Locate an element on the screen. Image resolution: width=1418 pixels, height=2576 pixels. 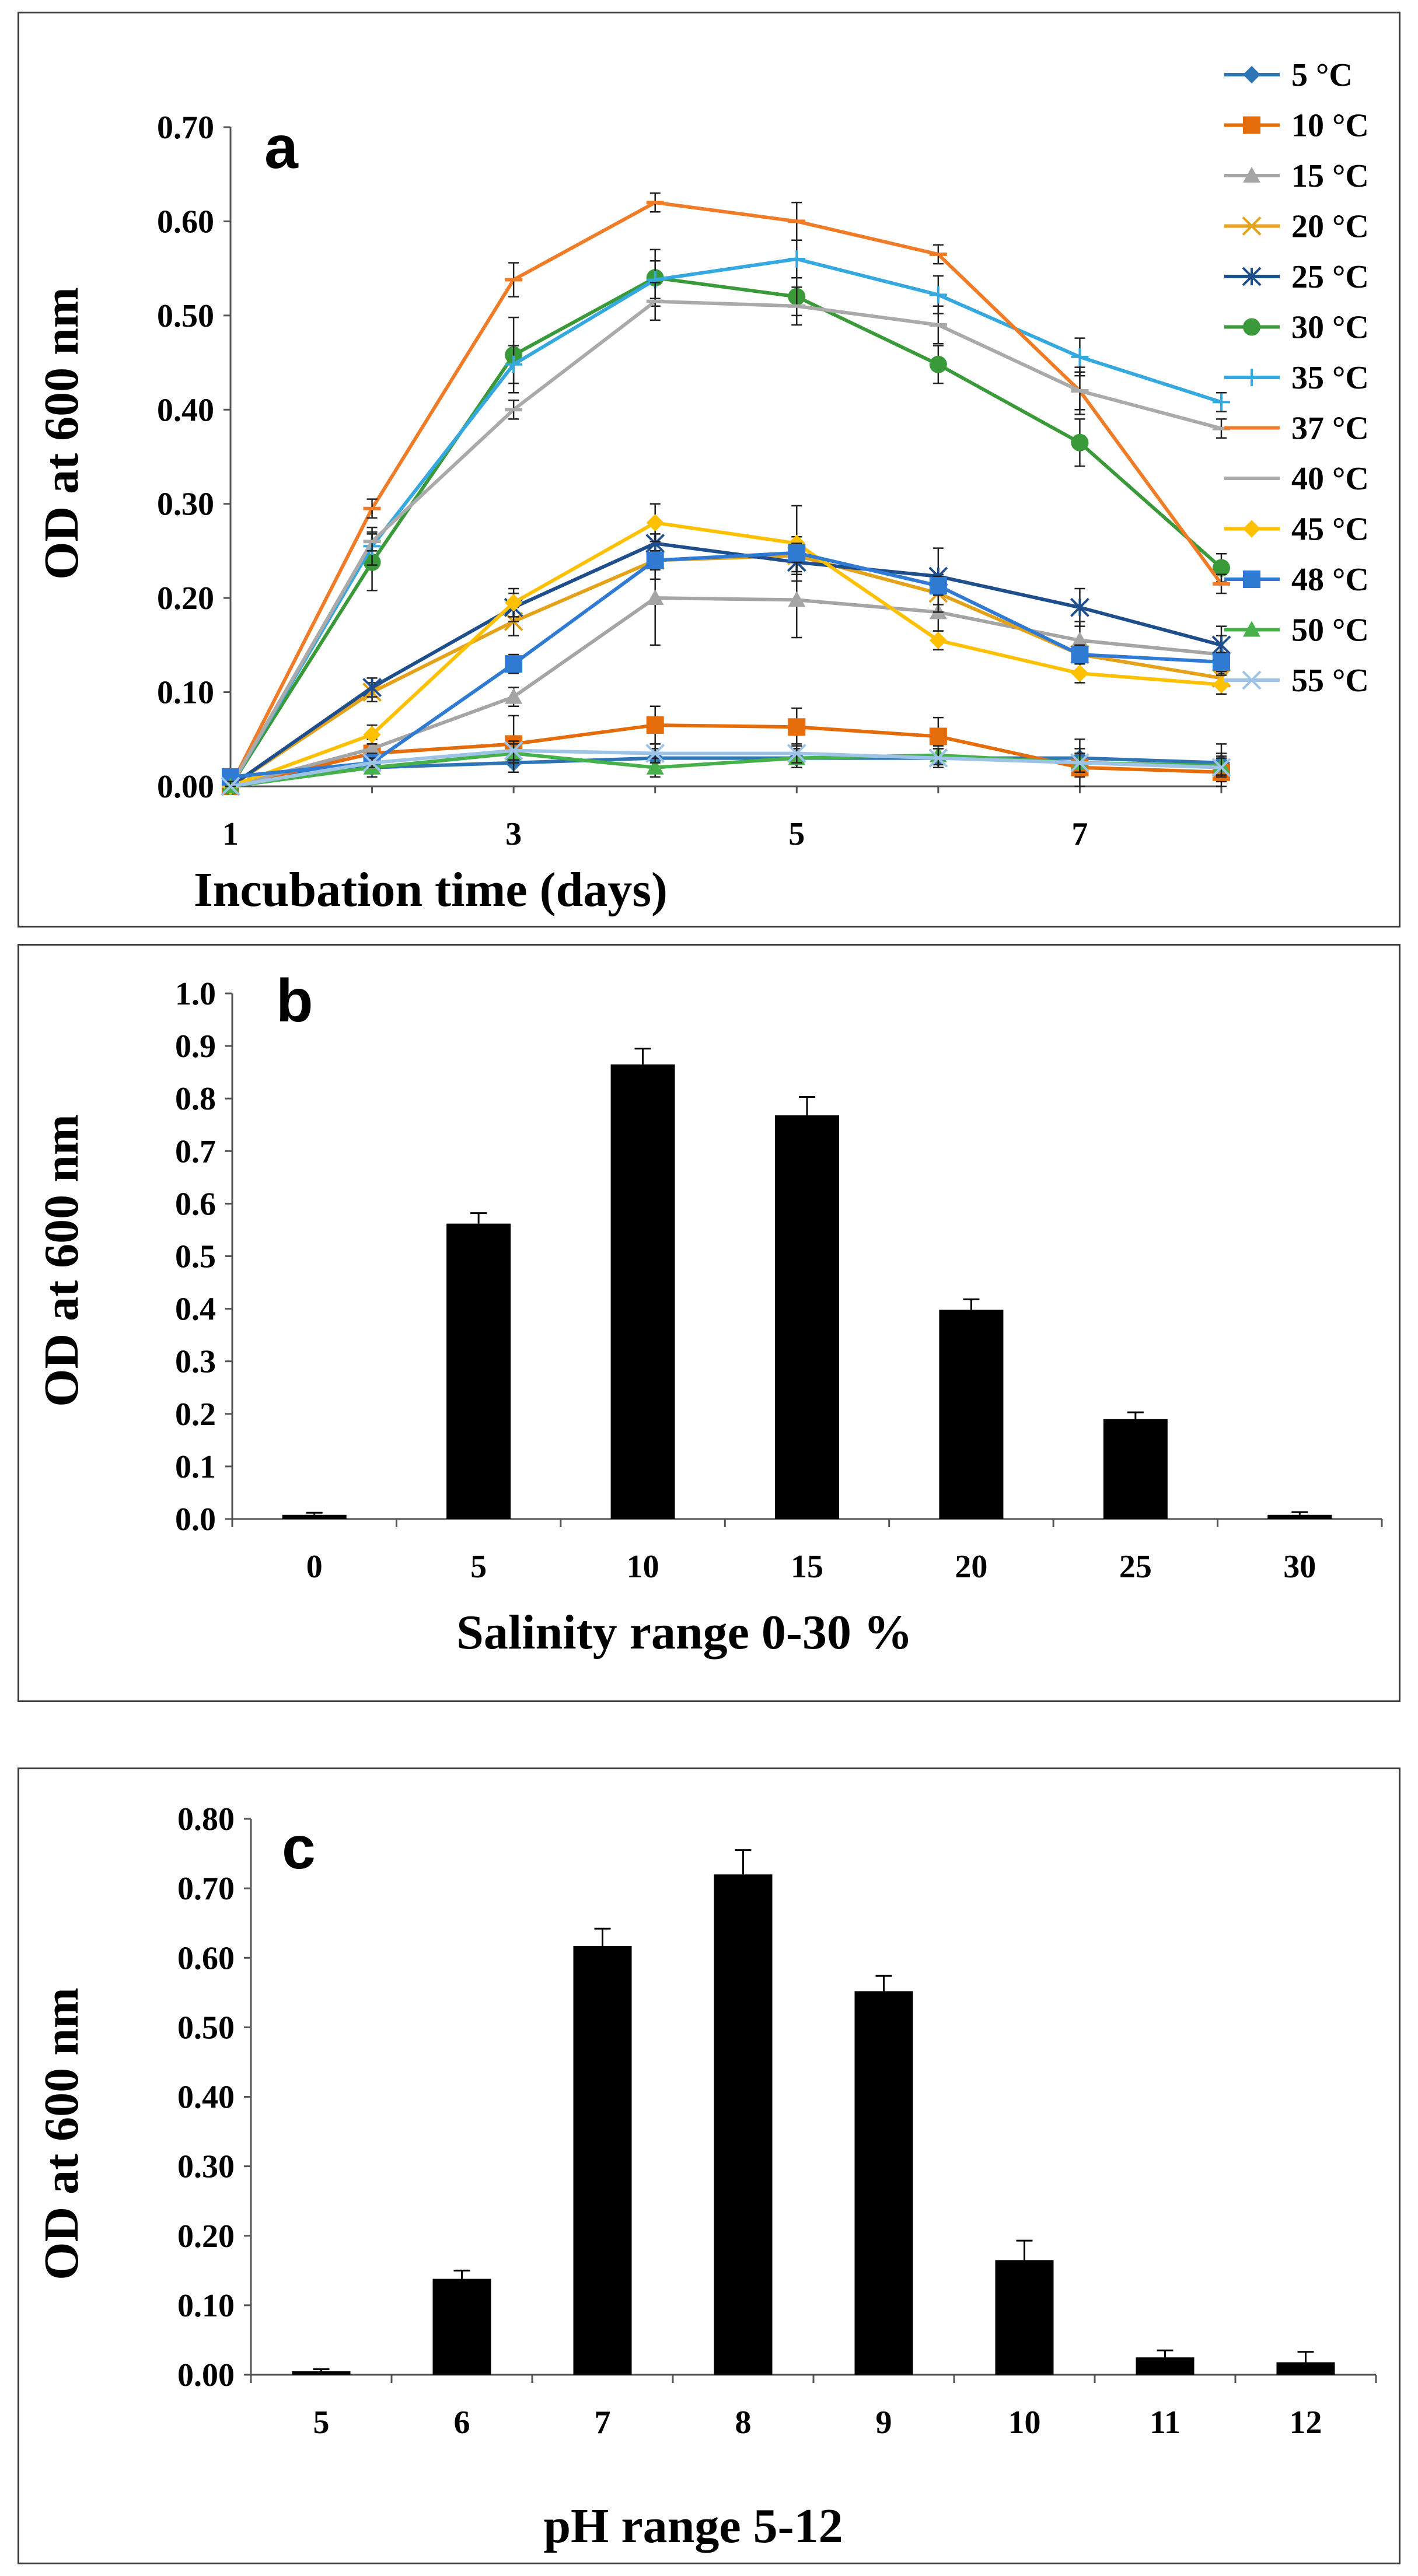
y-tick-label: 1.0 is located at coordinates (196, 994).